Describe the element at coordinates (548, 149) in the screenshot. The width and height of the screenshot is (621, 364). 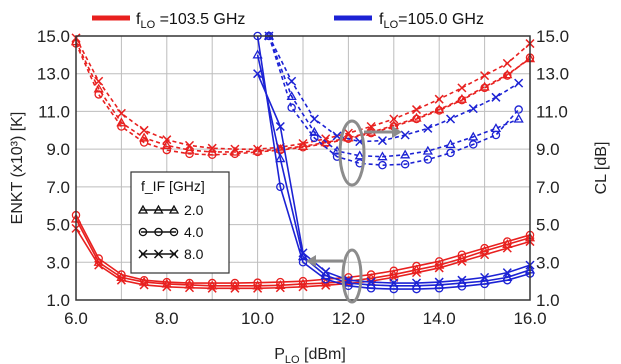
I see `y-right-tick-label: 9.0` at that location.